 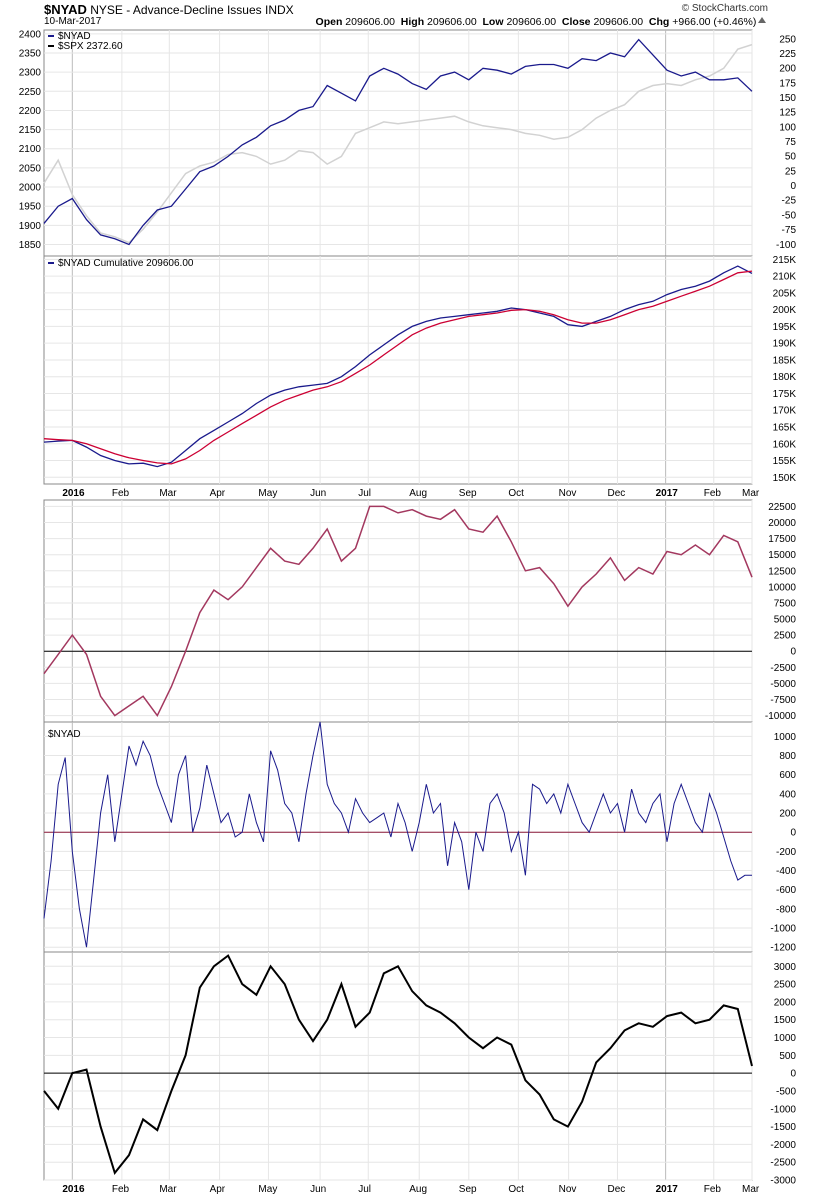 What do you see at coordinates (73, 1189) in the screenshot?
I see `x-tick-label-lower: 2016` at bounding box center [73, 1189].